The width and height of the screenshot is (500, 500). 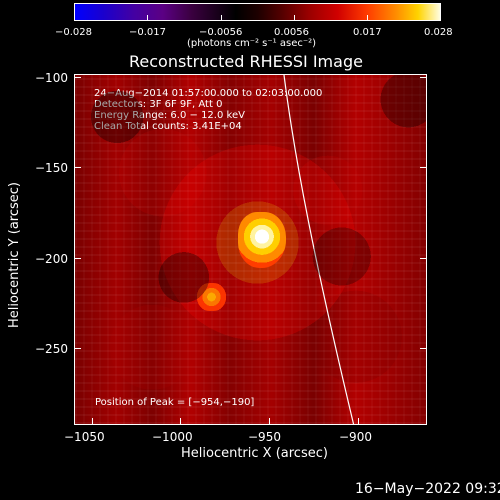 I want to click on y-axis-tick-150-left, so click(x=77, y=167).